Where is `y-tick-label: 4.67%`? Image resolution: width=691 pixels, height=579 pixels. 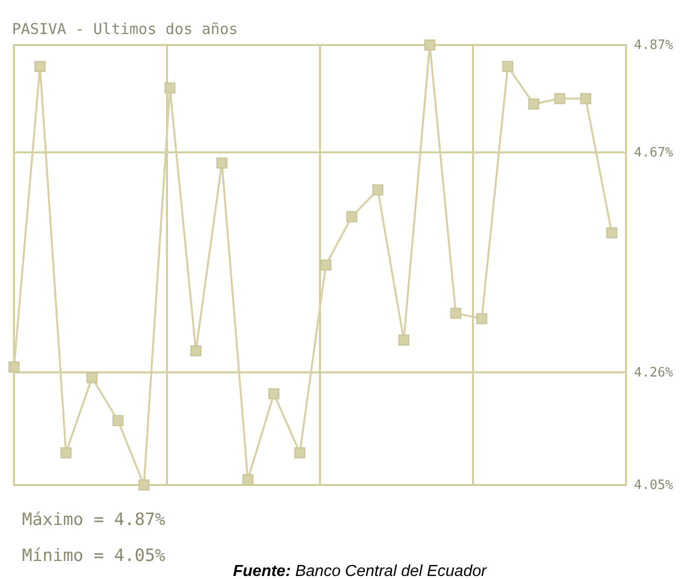
y-tick-label: 4.67% is located at coordinates (654, 152).